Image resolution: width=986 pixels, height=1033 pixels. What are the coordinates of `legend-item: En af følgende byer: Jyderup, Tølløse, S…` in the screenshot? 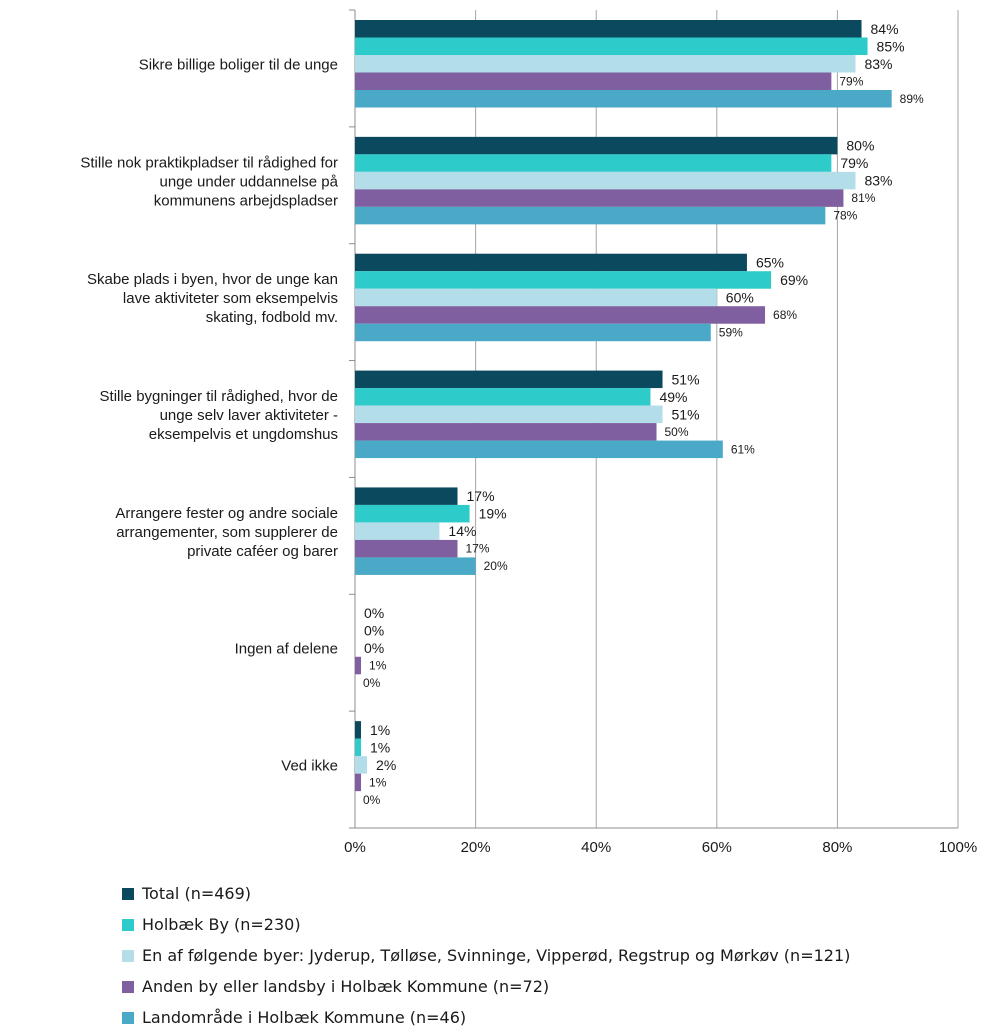 It's located at (486, 955).